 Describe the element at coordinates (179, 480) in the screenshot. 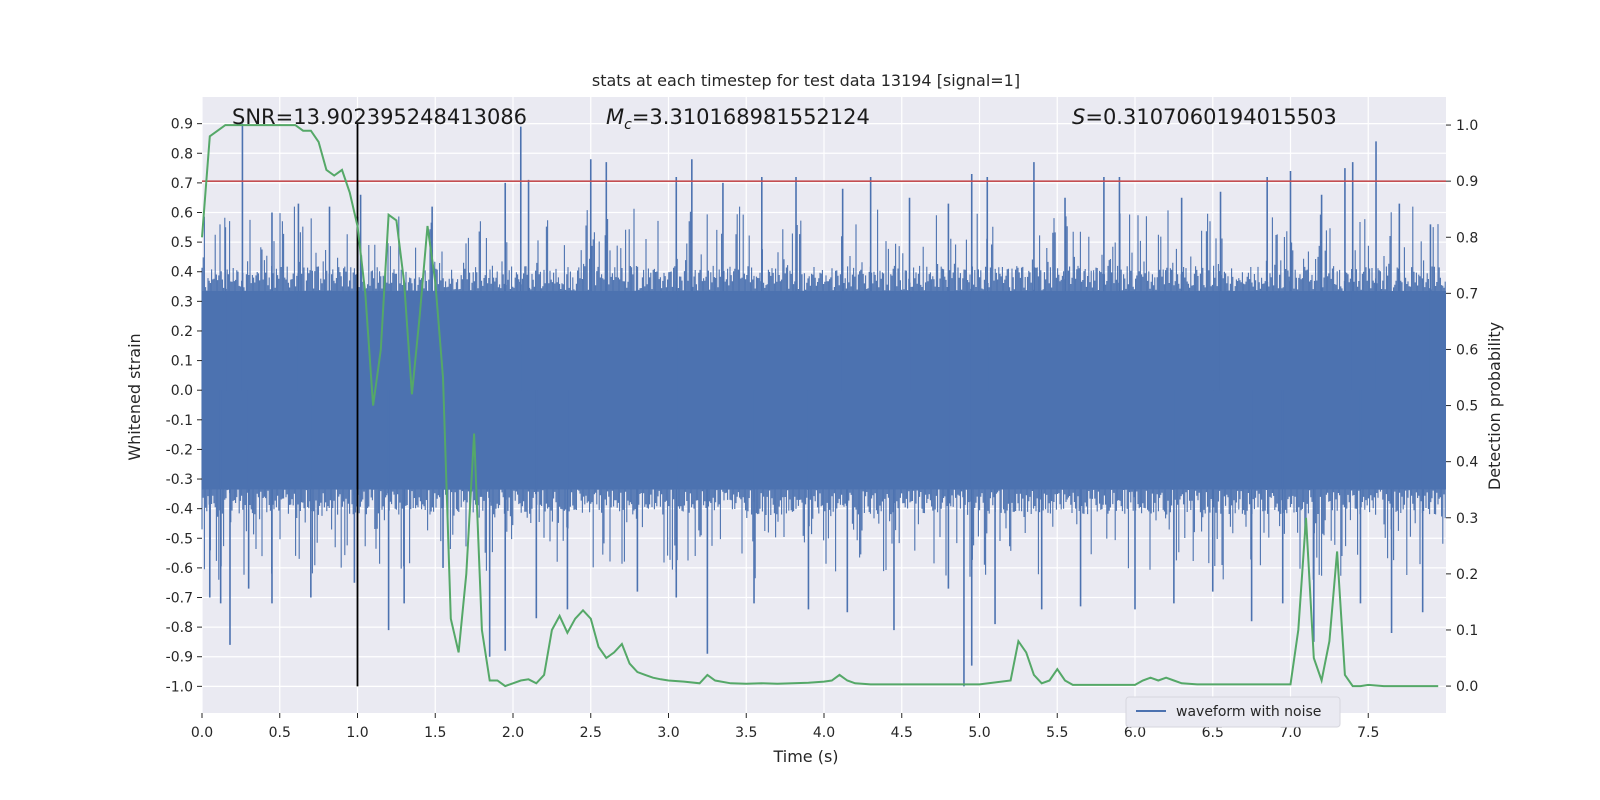

I see `y-tick-label: -0.3` at that location.